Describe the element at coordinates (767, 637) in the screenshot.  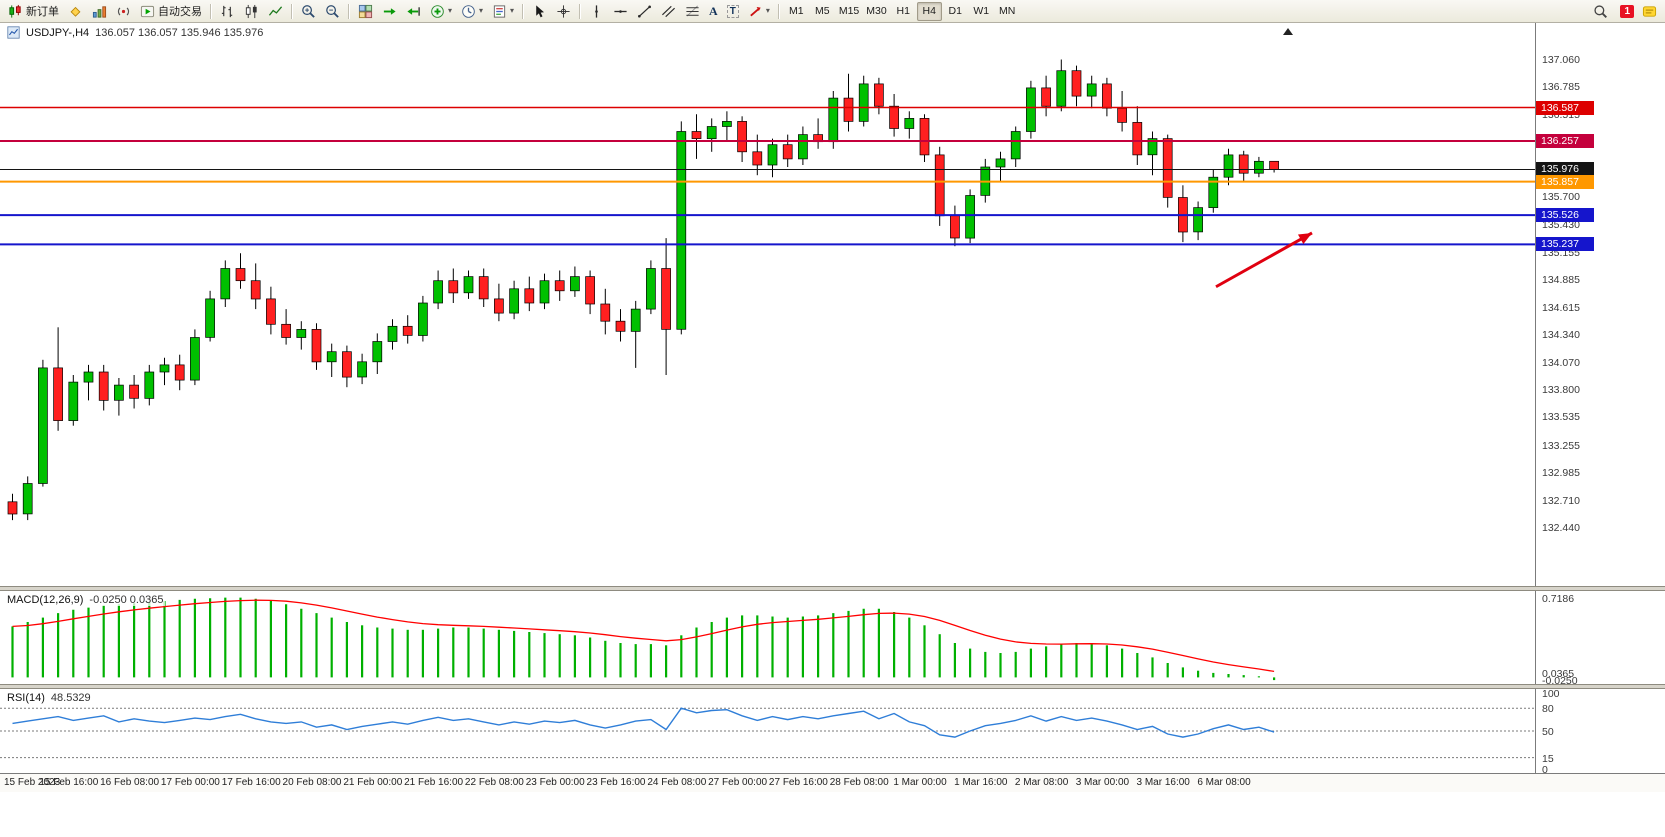
I see `macd-panel-canvas` at that location.